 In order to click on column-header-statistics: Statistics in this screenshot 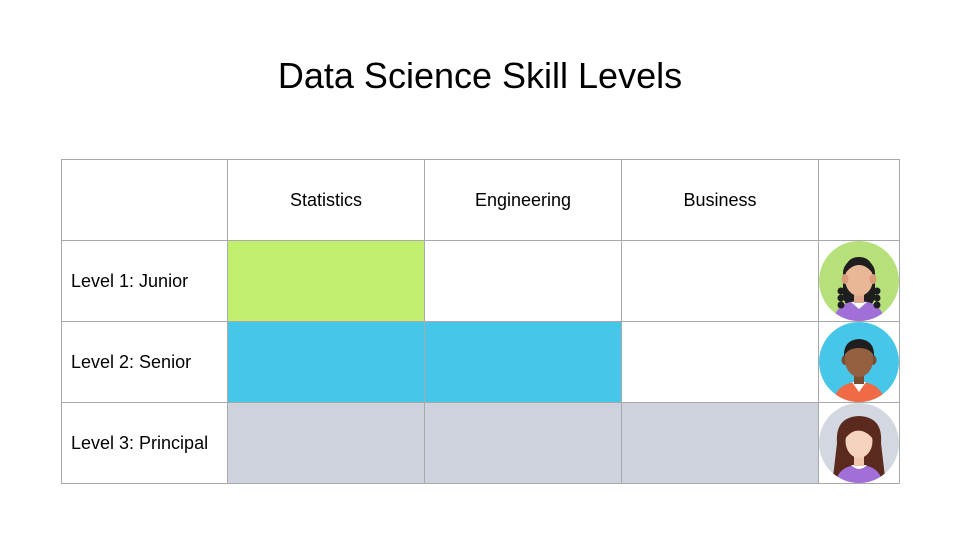, I will do `click(326, 200)`.